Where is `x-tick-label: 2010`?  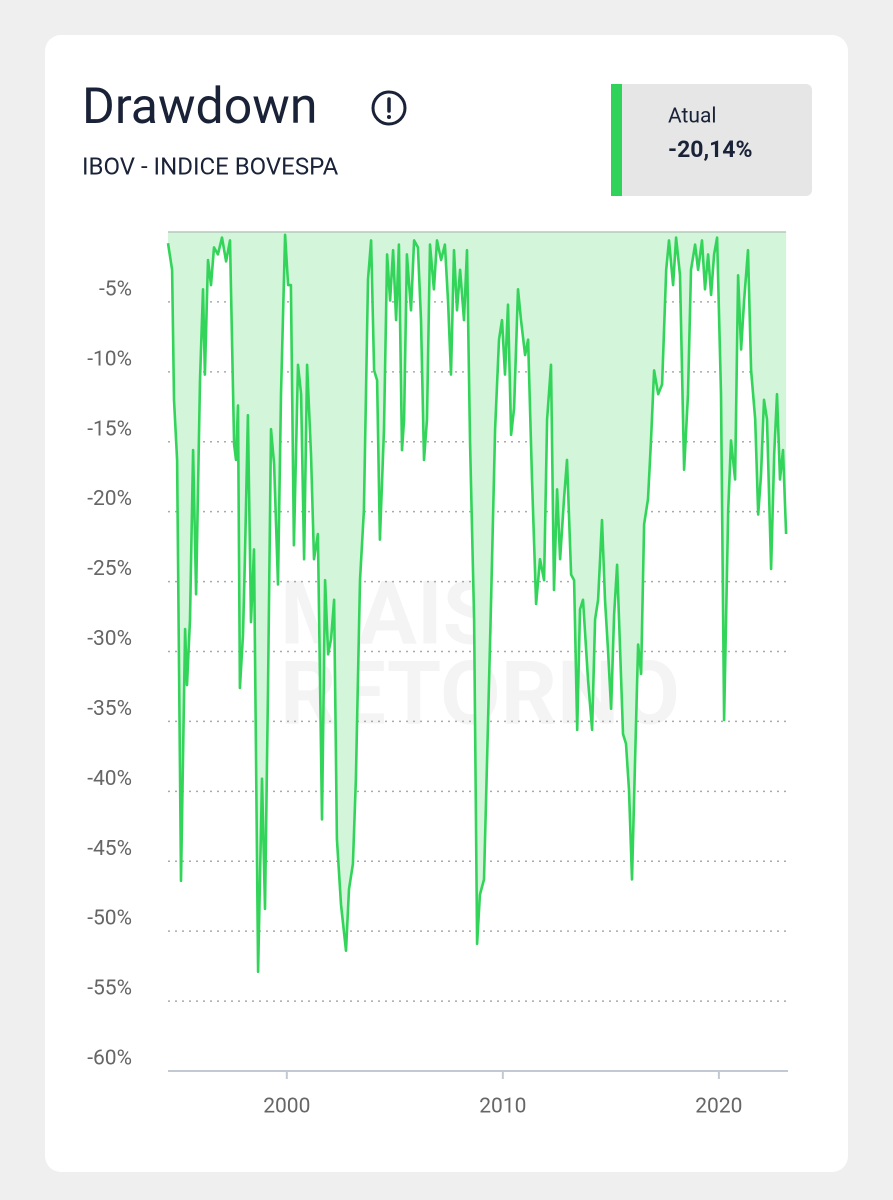 x-tick-label: 2010 is located at coordinates (502, 1107).